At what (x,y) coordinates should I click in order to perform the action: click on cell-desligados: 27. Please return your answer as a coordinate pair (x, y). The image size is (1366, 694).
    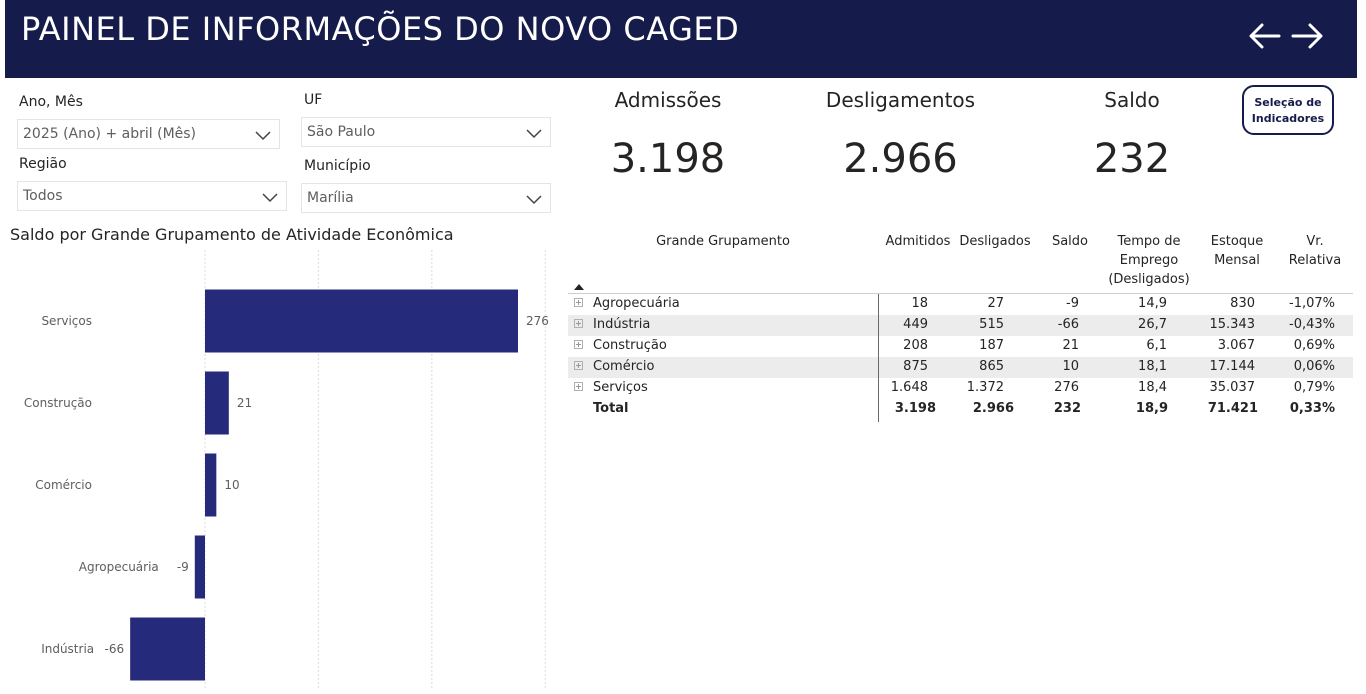
    Looking at the image, I should click on (995, 303).